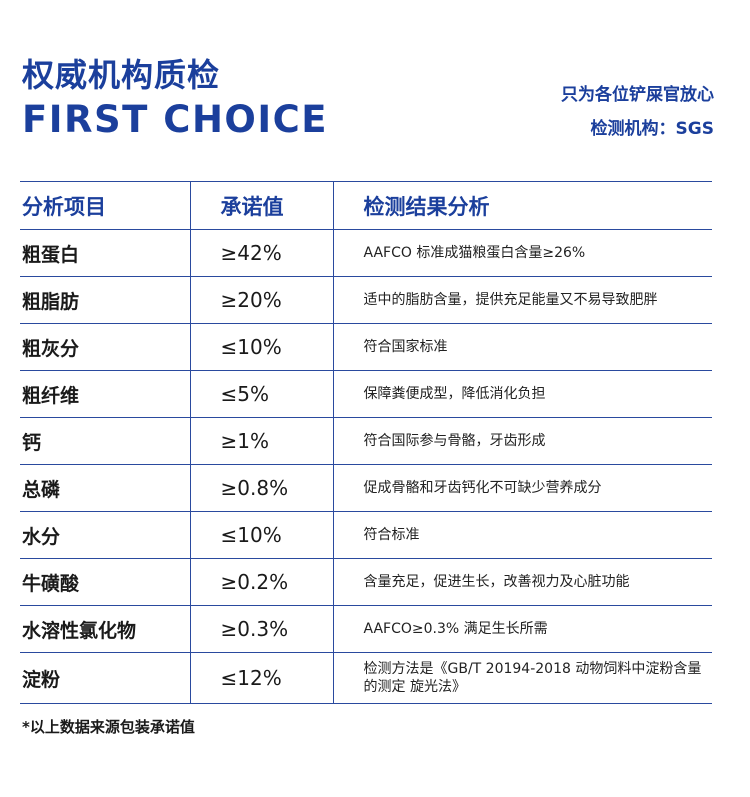  What do you see at coordinates (522, 205) in the screenshot?
I see `header-result: 检测结果分析` at bounding box center [522, 205].